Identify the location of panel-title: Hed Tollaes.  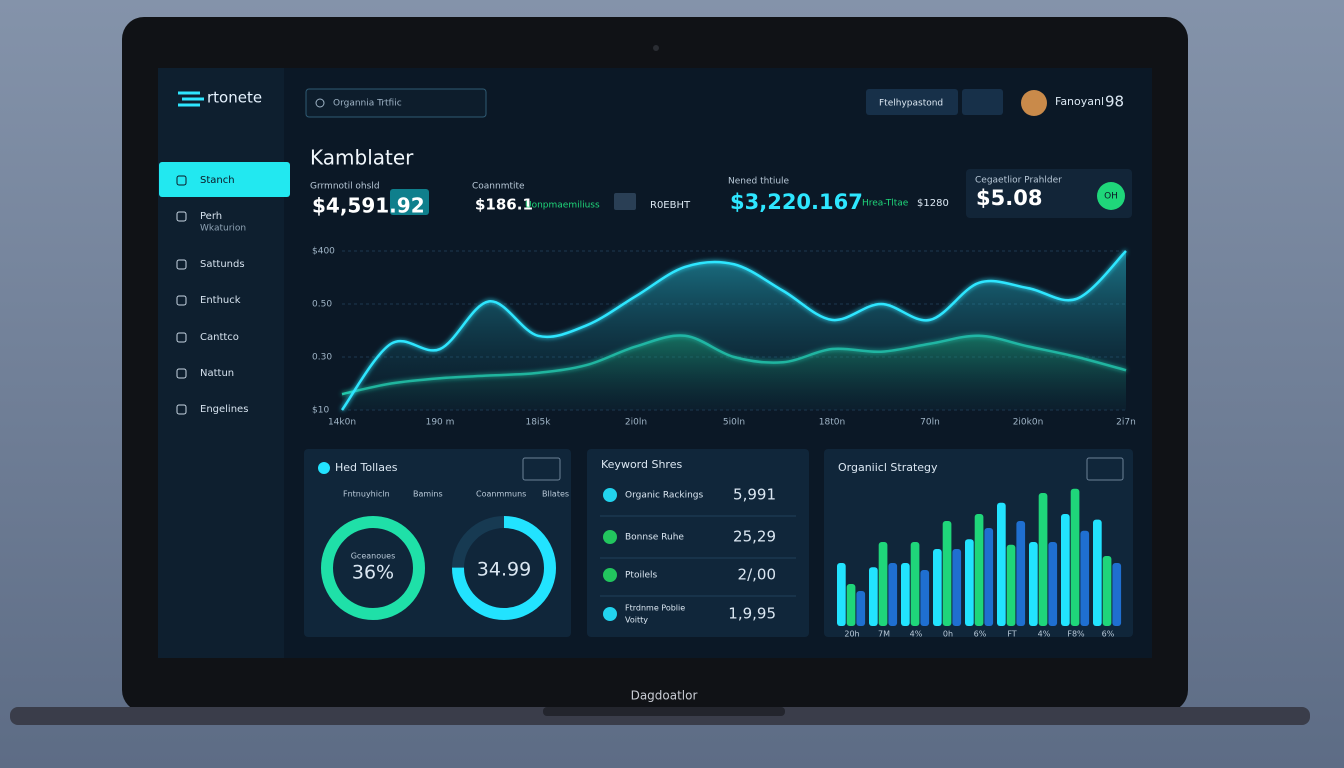
(366, 467).